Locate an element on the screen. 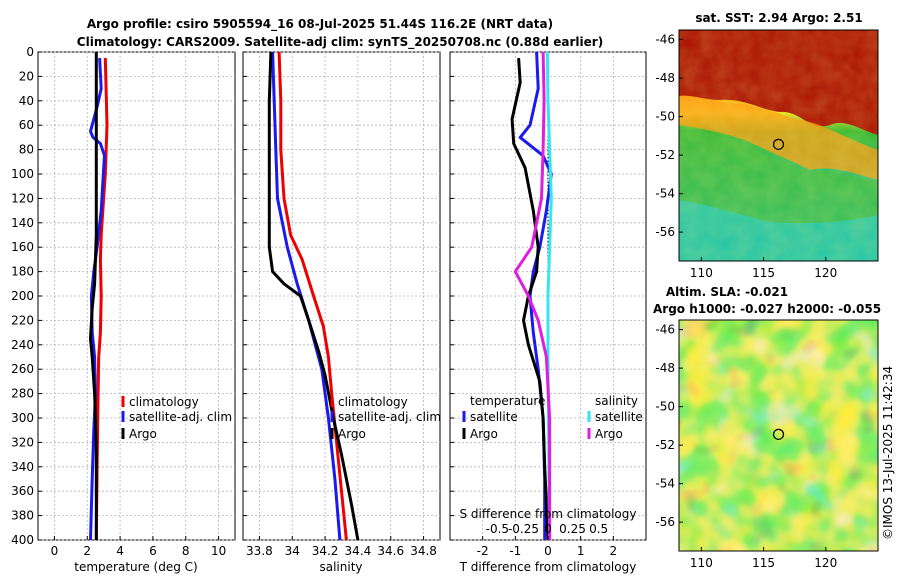  sla-map-ticks: 110 115 120 -46 -48 -50 -52 -54 -56 is located at coordinates (746, 446).